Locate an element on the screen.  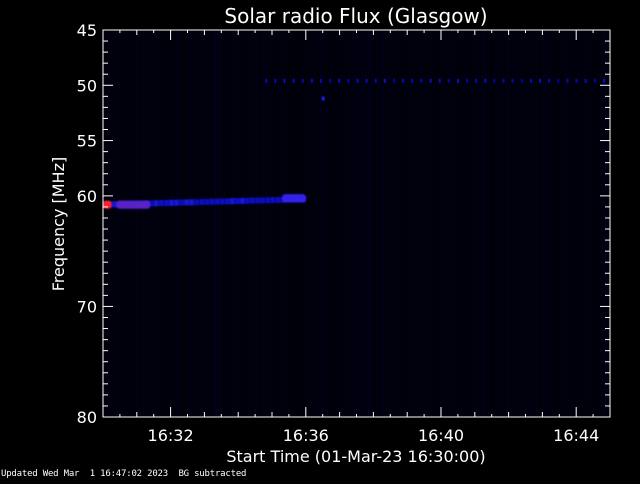
y-tick-label: 80 is located at coordinates (87, 417).